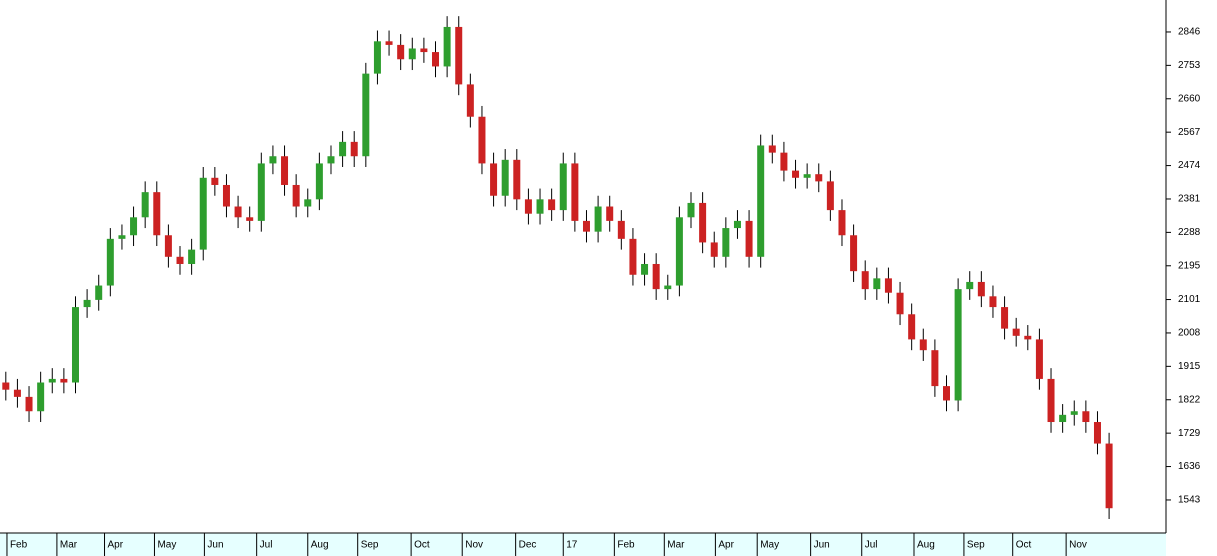  What do you see at coordinates (871, 545) in the screenshot?
I see `x-tick-label: Jul` at bounding box center [871, 545].